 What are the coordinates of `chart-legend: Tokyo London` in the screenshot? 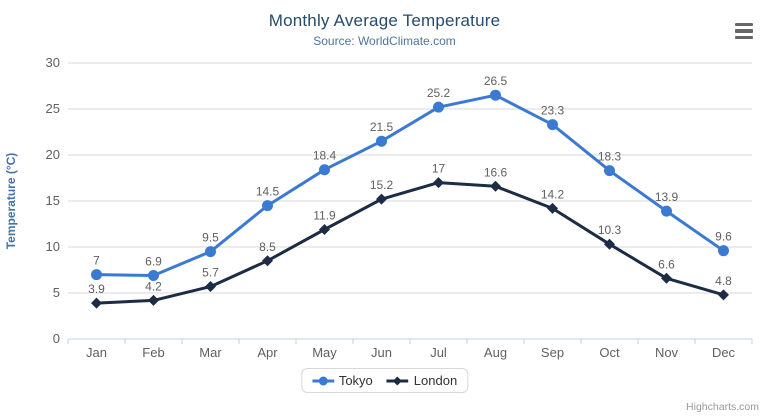 It's located at (384, 380).